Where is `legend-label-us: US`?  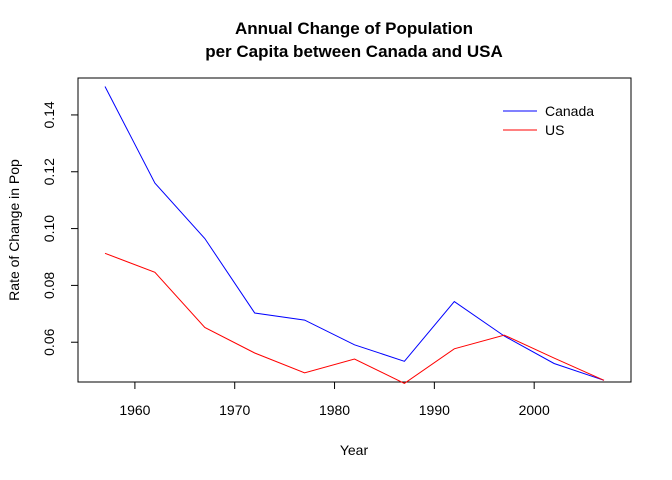
legend-label-us: US is located at coordinates (554, 130).